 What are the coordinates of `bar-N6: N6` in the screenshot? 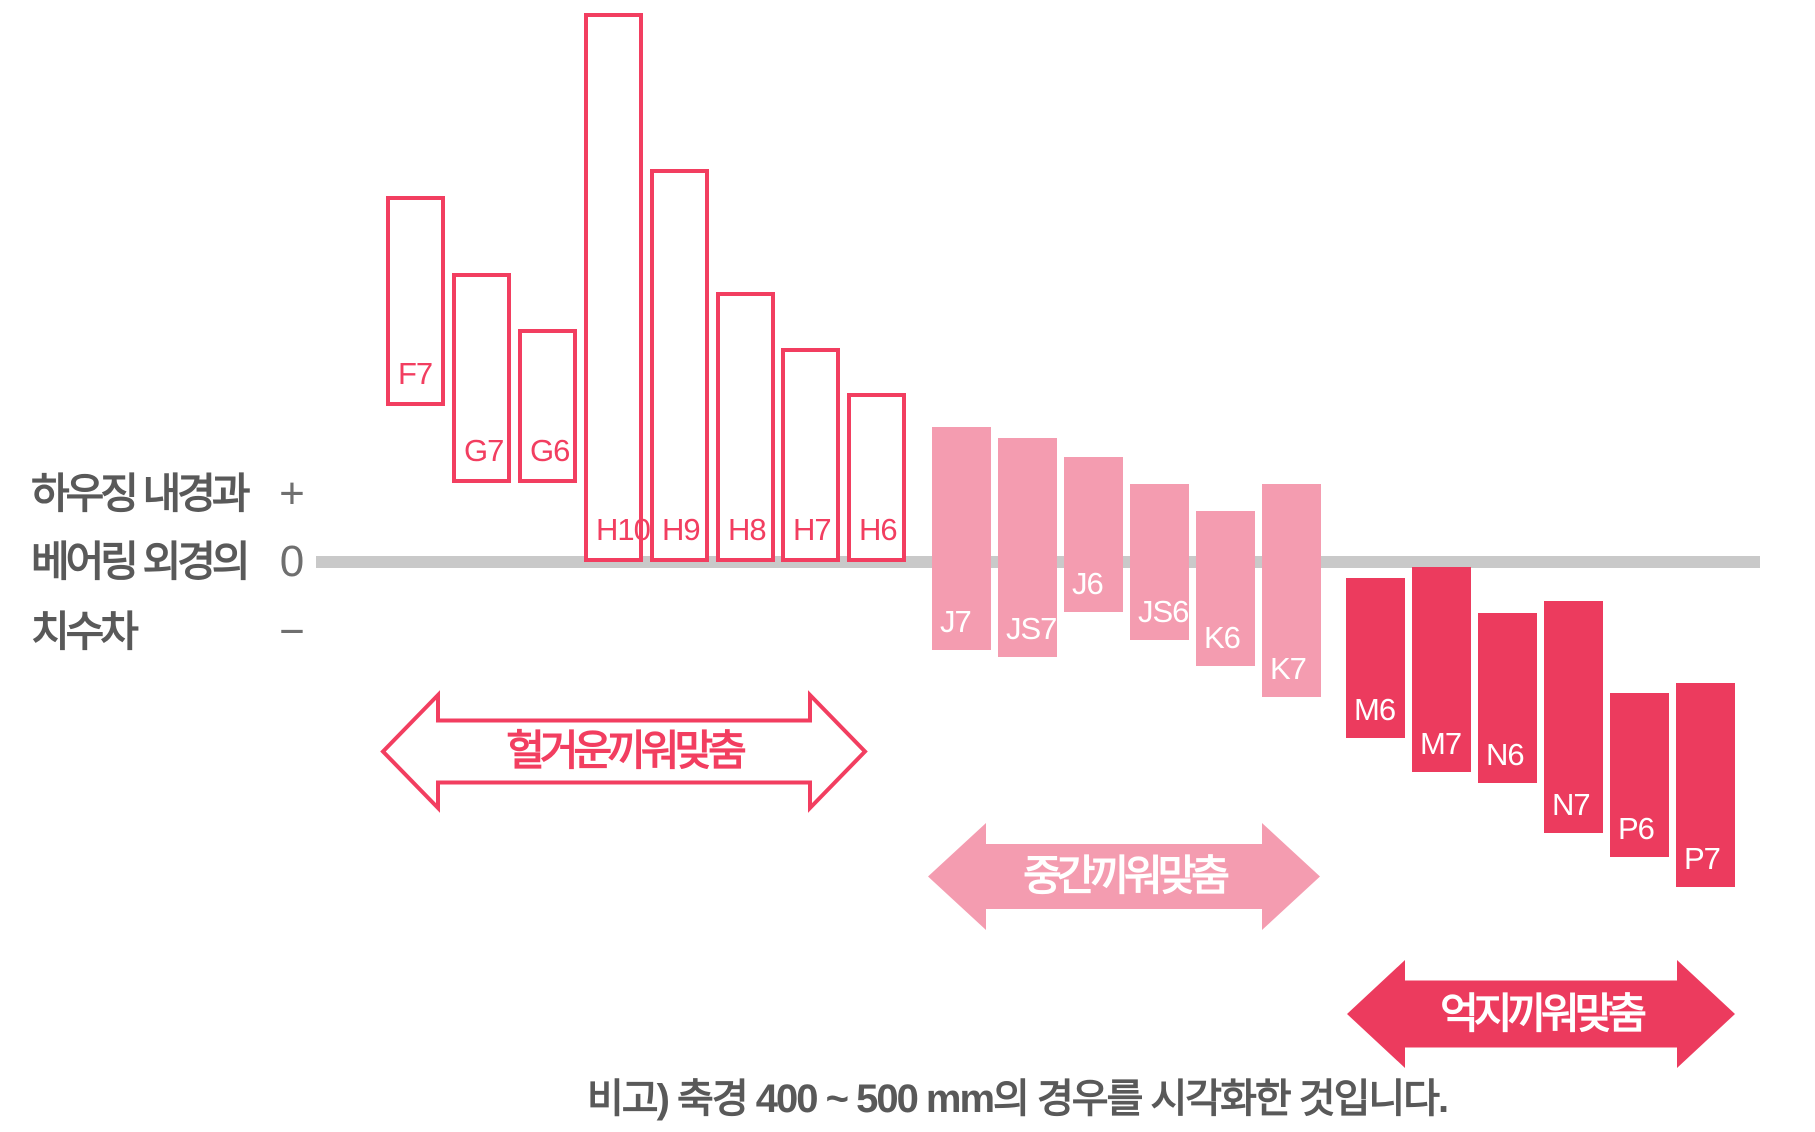 It's located at (1507, 698).